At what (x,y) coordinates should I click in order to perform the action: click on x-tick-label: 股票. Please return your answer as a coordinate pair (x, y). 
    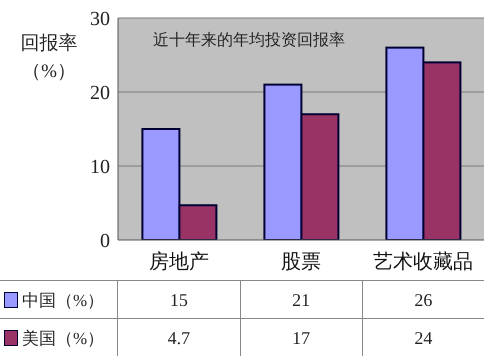
    Looking at the image, I should click on (301, 262).